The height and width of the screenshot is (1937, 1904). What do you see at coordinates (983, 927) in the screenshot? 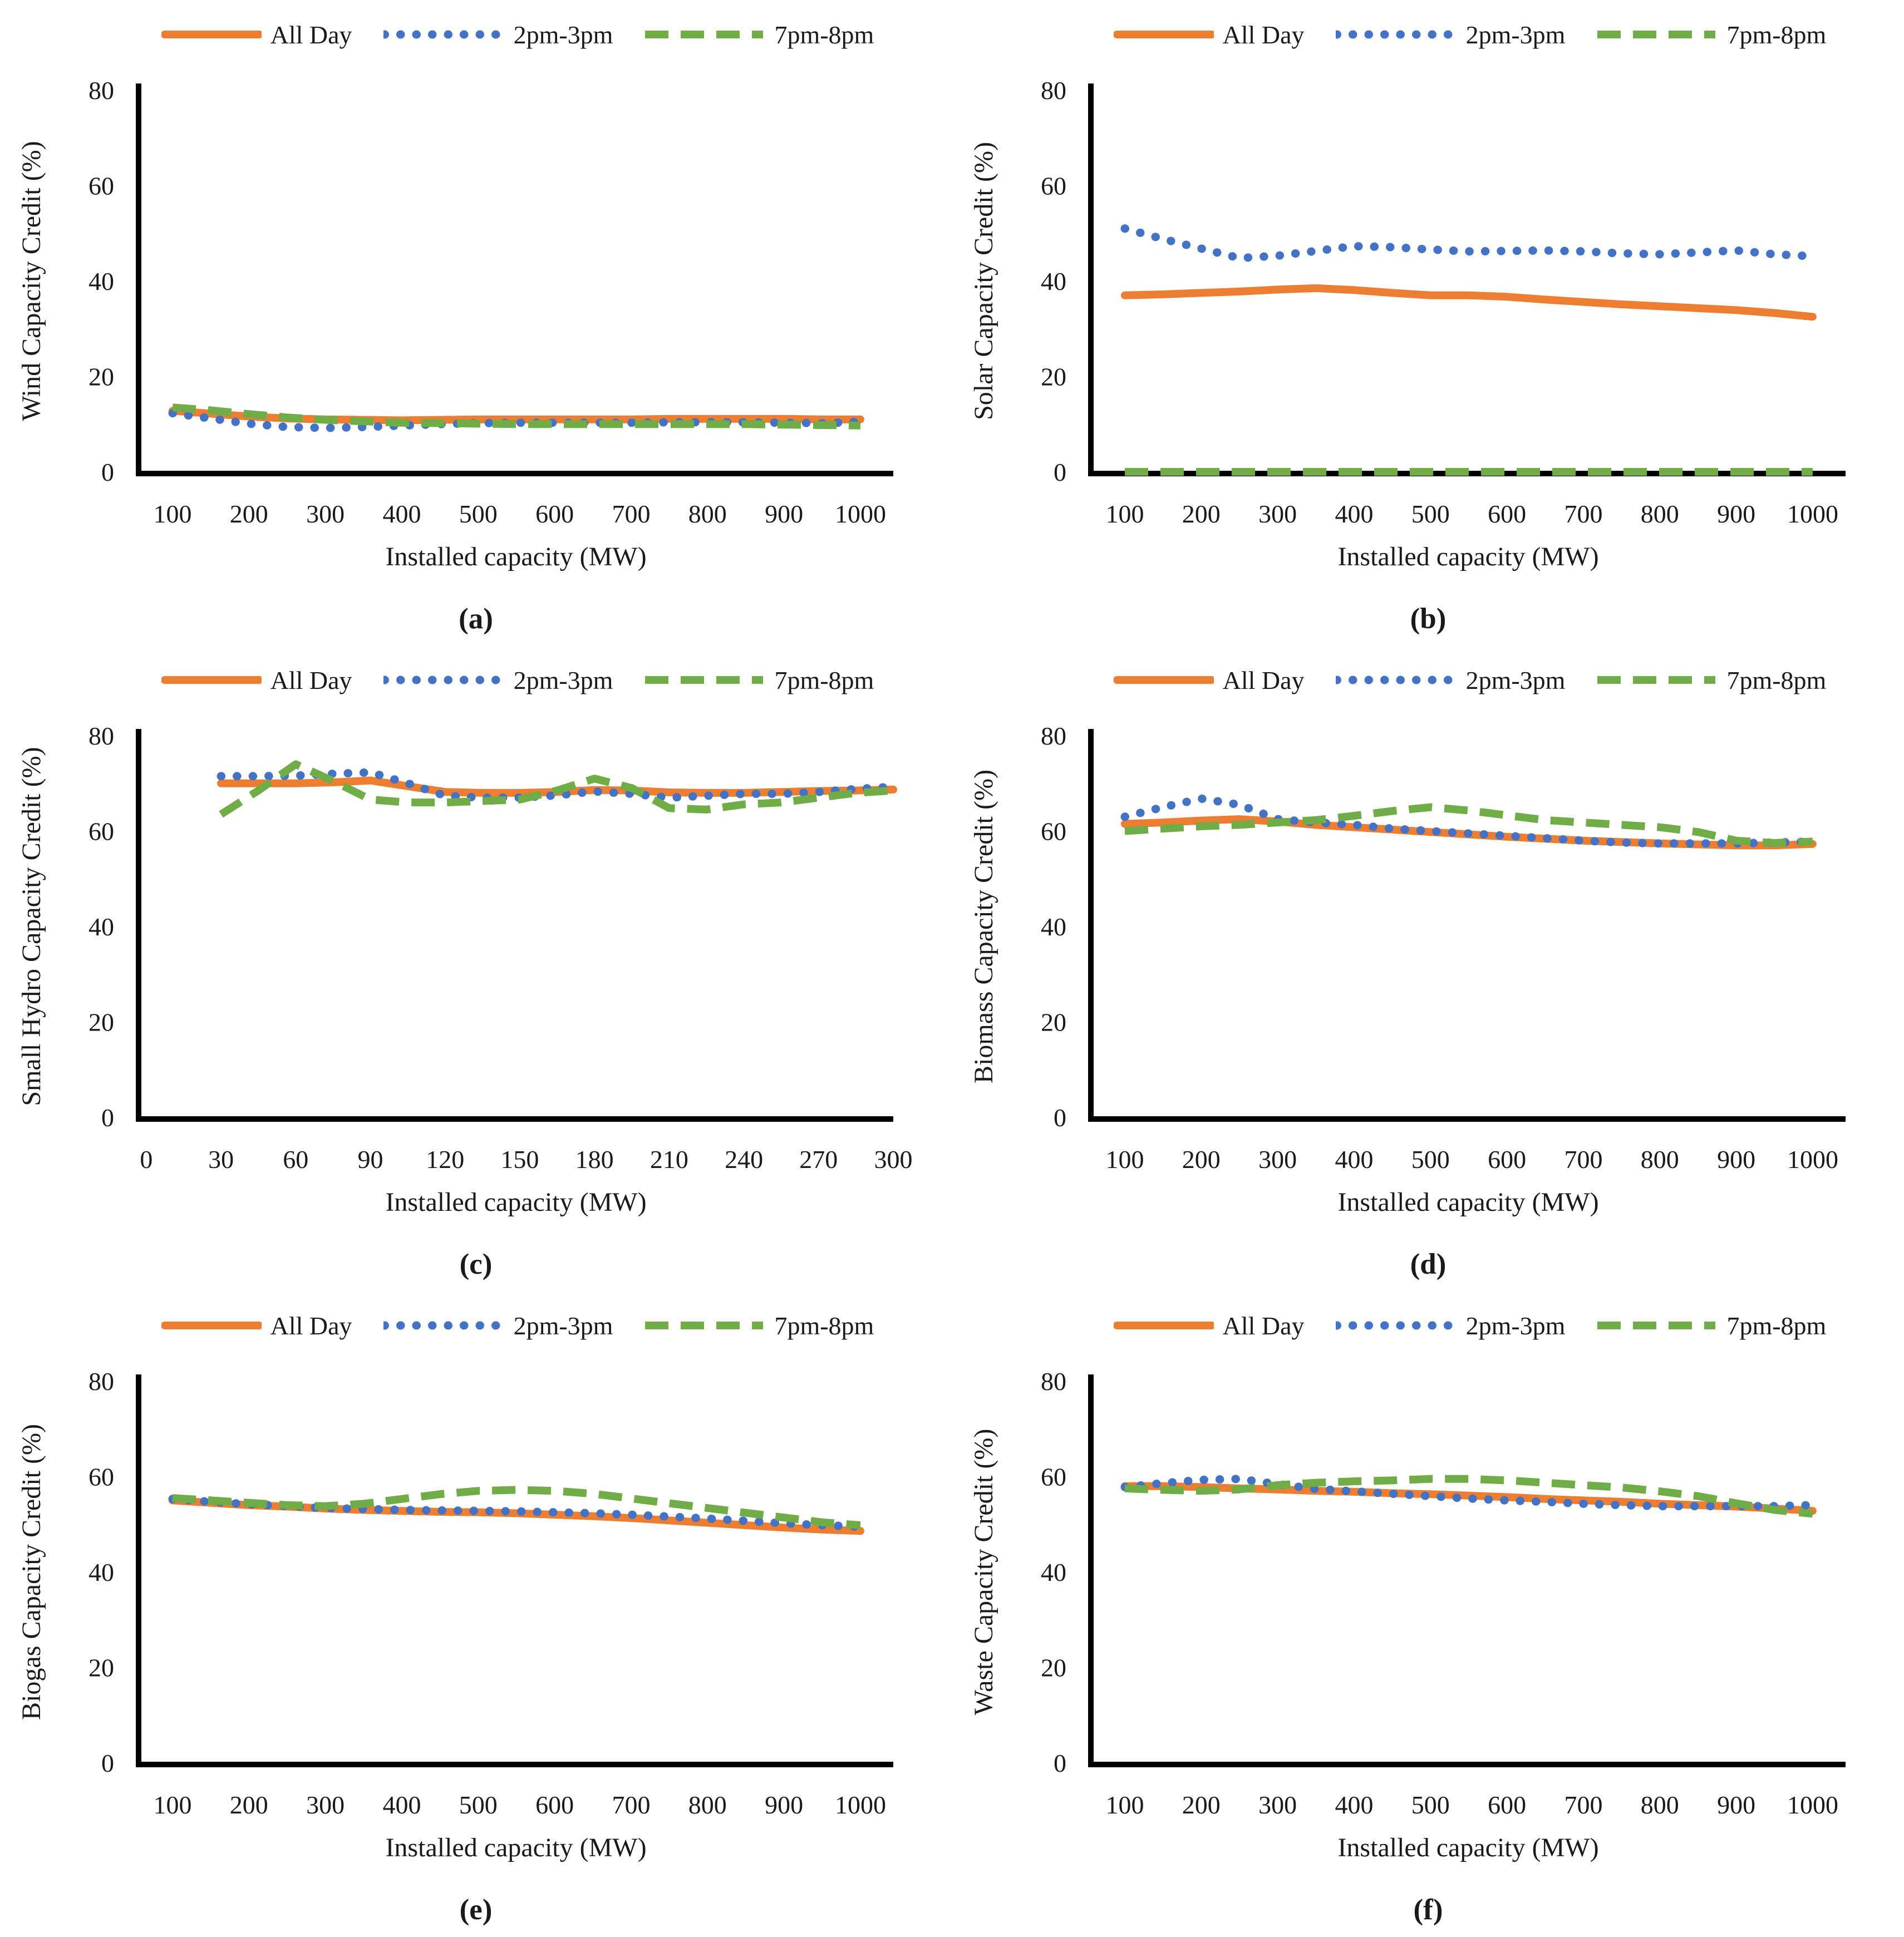
I see `y-axis-title: Biomass Capacity Credit (%)` at bounding box center [983, 927].